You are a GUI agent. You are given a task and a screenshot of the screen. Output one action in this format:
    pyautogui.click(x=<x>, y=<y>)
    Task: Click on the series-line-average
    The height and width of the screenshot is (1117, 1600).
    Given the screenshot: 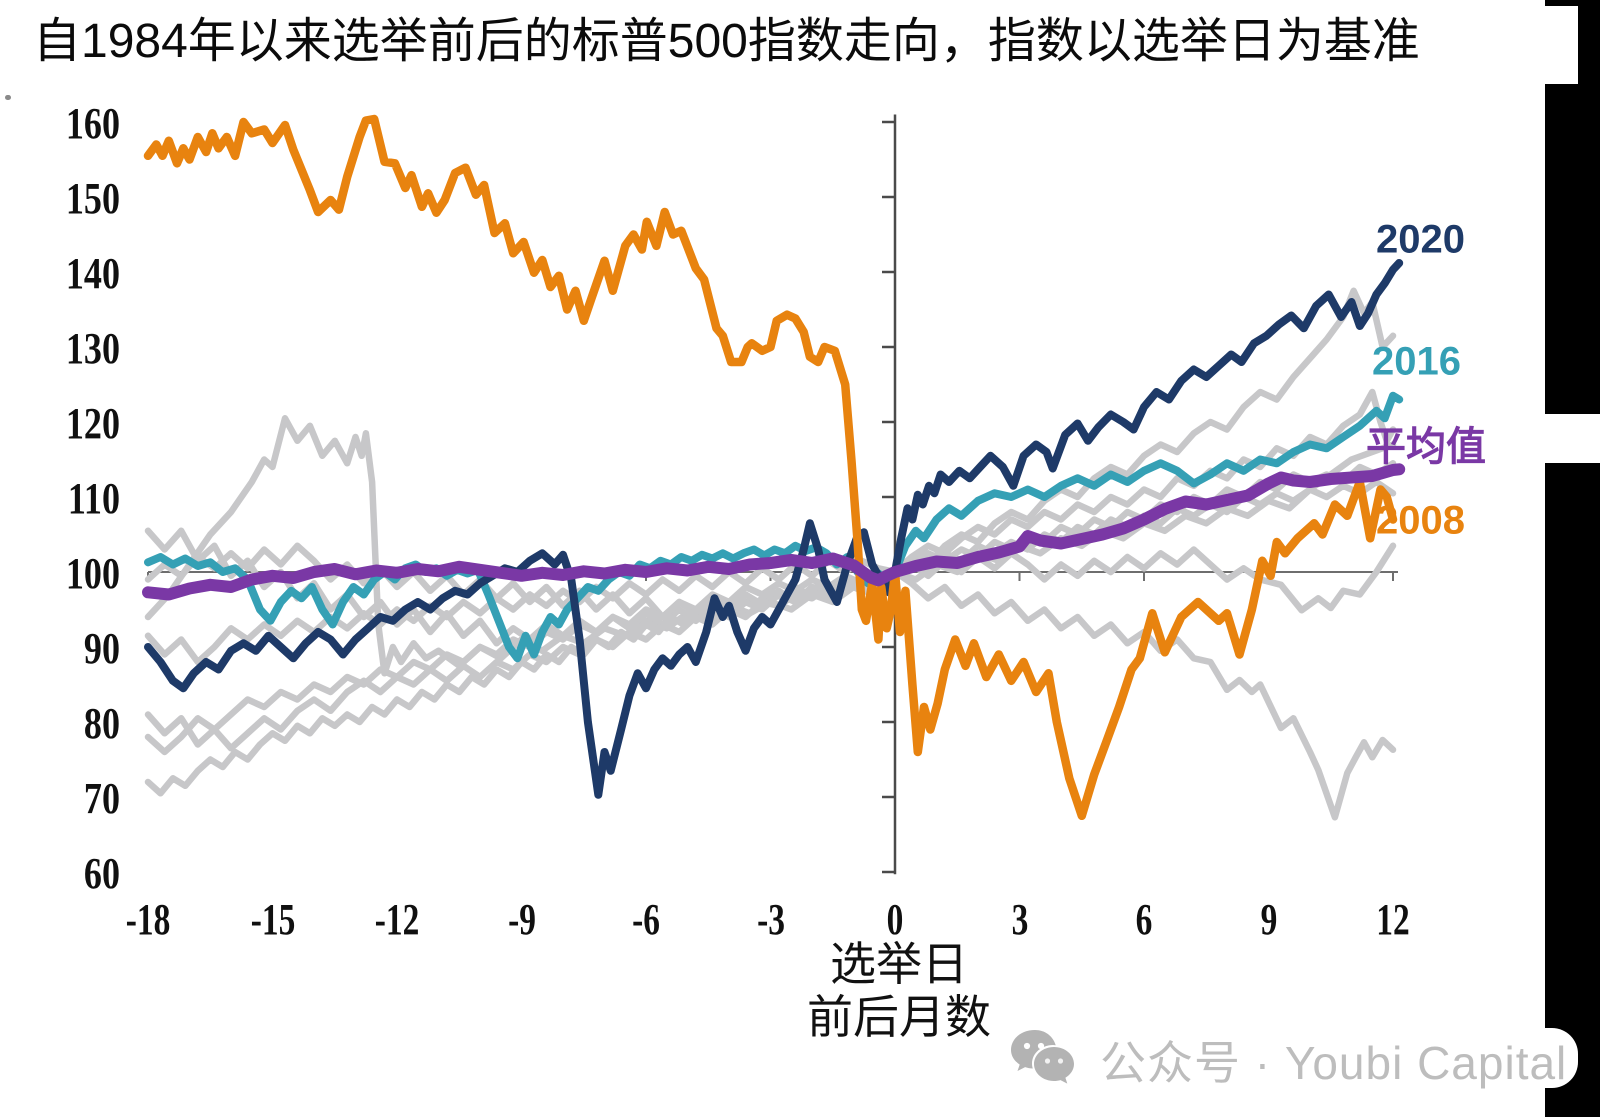 What is the action you would take?
    pyautogui.click(x=774, y=532)
    